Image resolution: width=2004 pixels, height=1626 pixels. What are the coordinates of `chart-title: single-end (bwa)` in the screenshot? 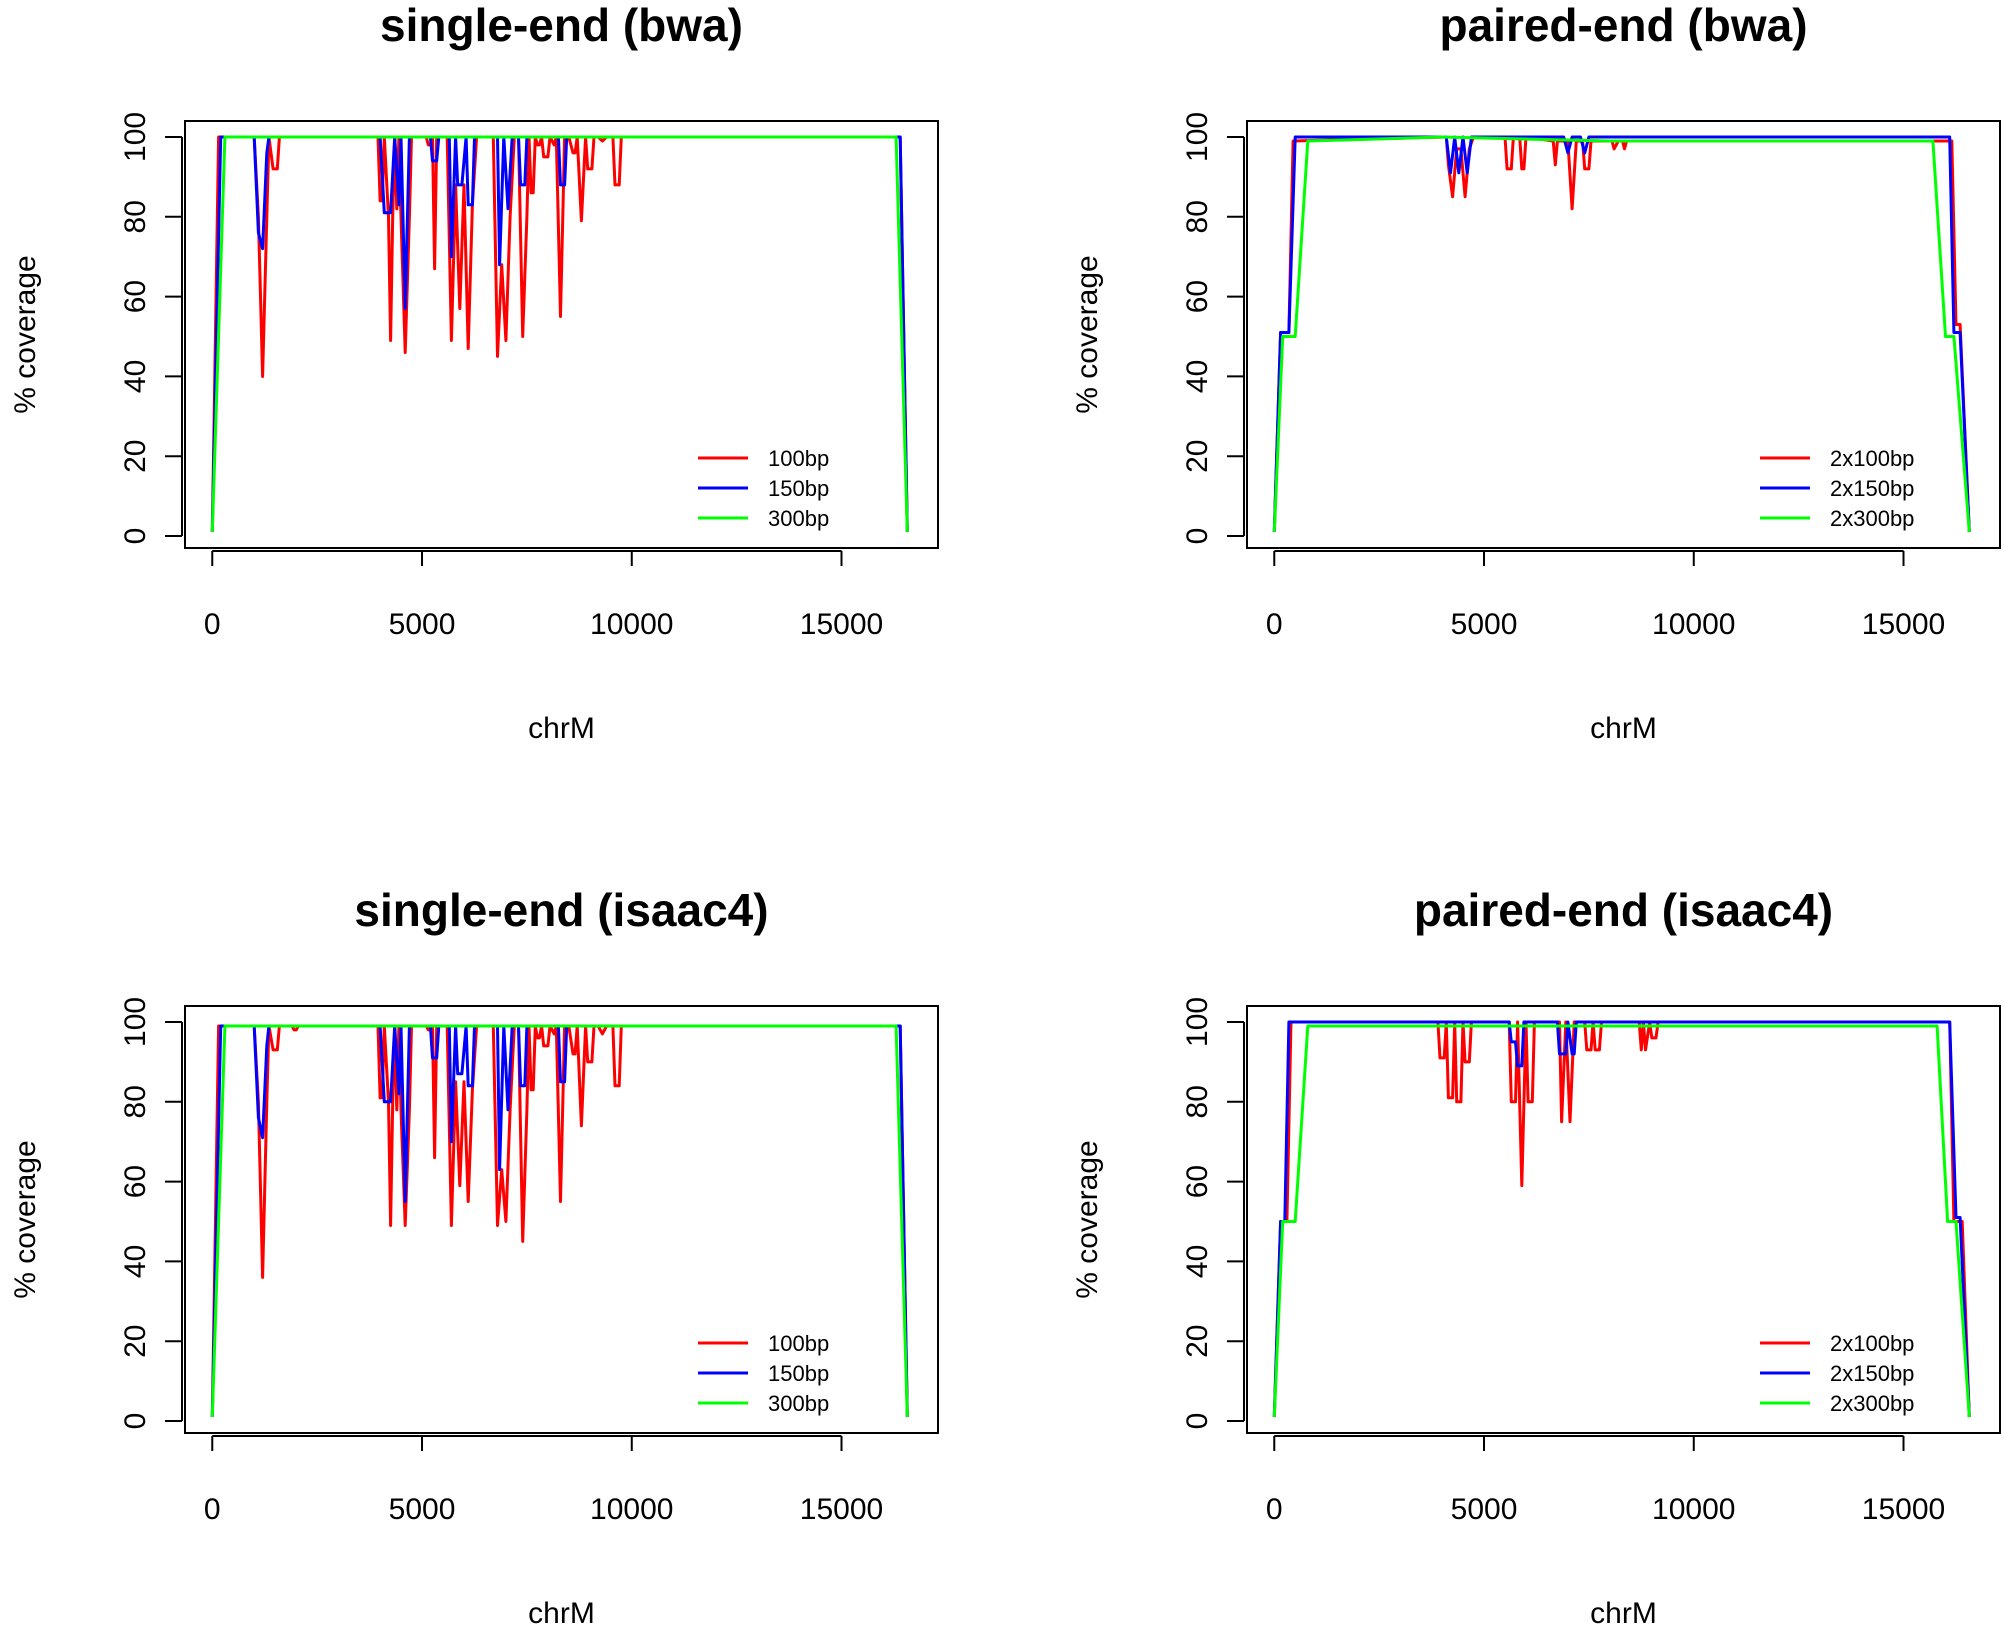 It's located at (561, 25).